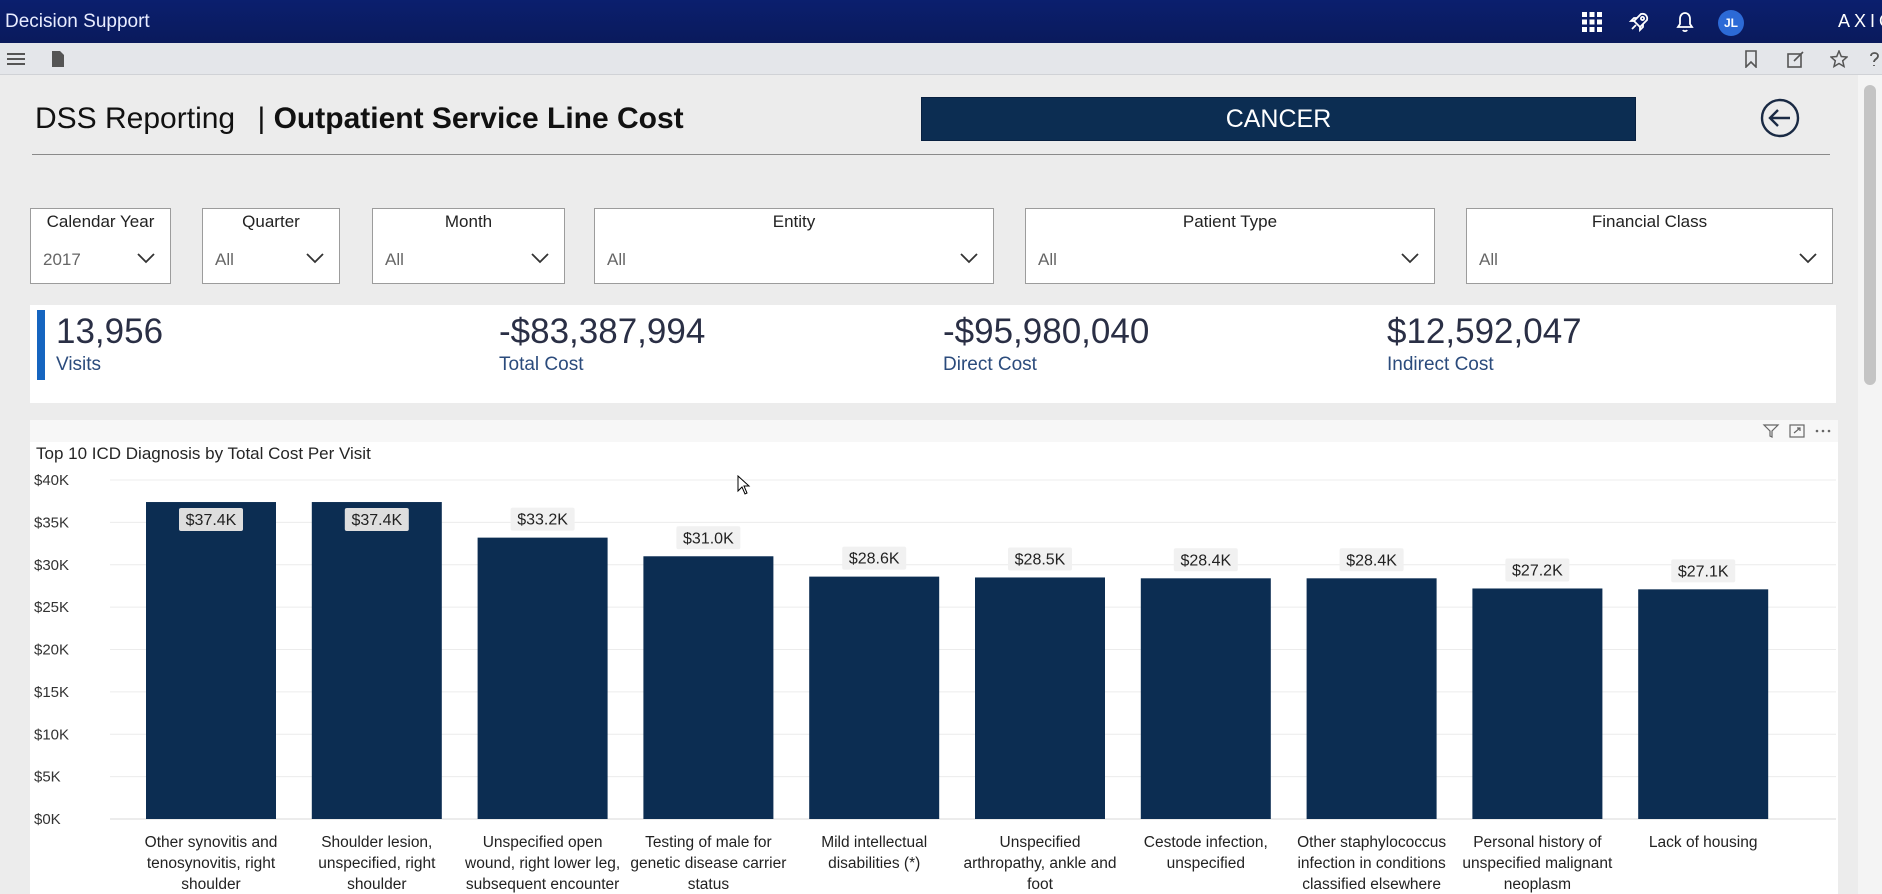  I want to click on data-label: $33.2K, so click(542, 520).